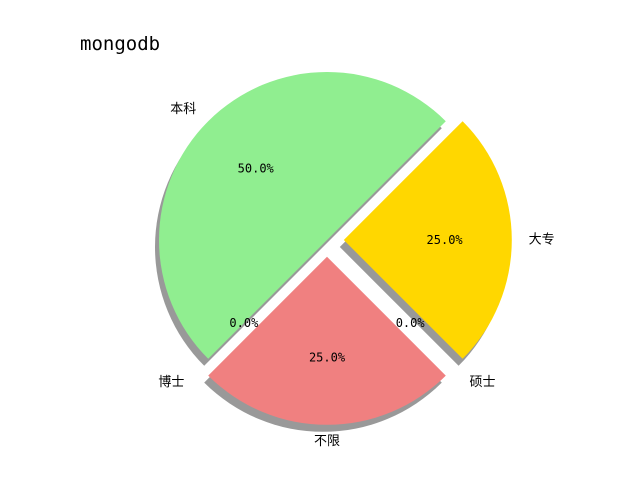  I want to click on chart-title: mongodb, so click(120, 44).